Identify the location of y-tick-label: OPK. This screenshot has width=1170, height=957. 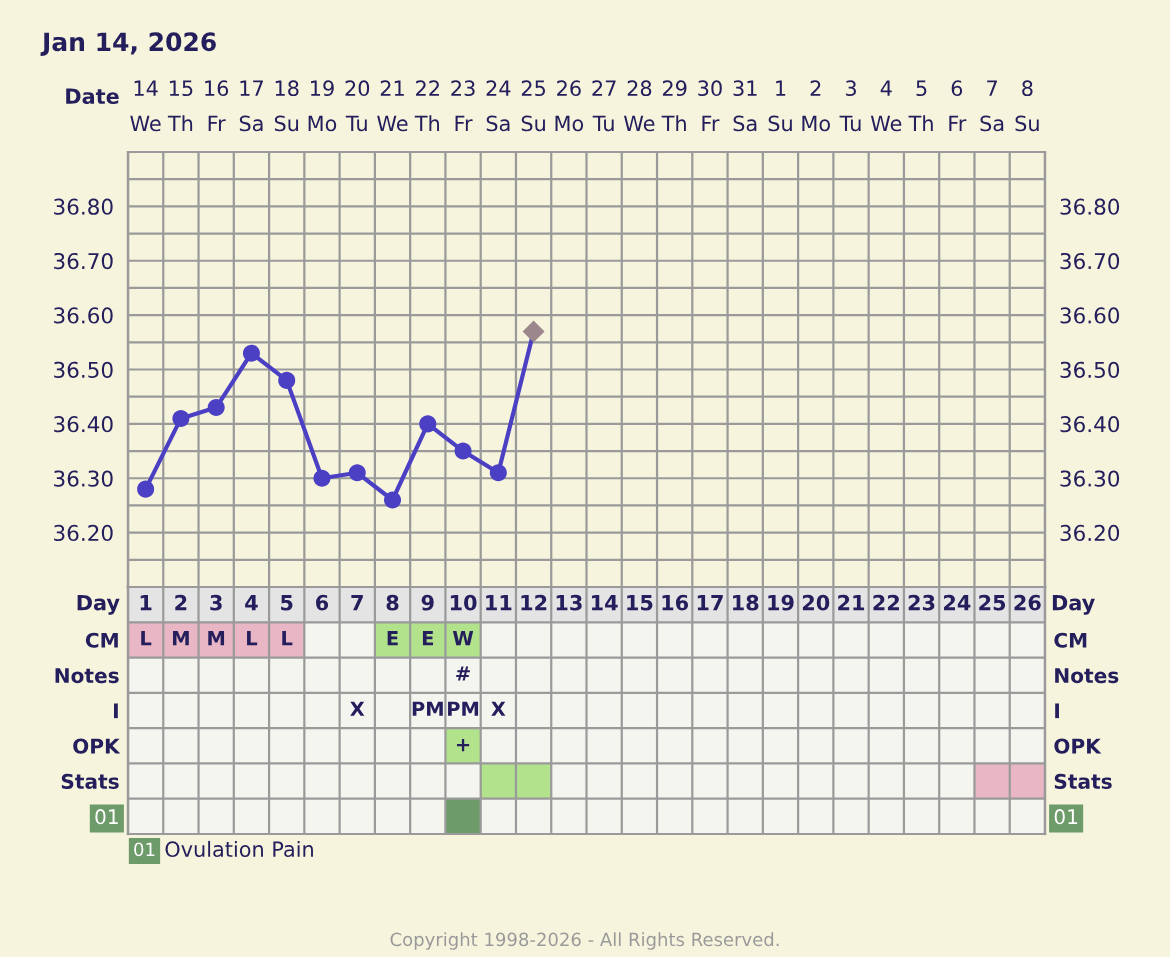
(97, 746).